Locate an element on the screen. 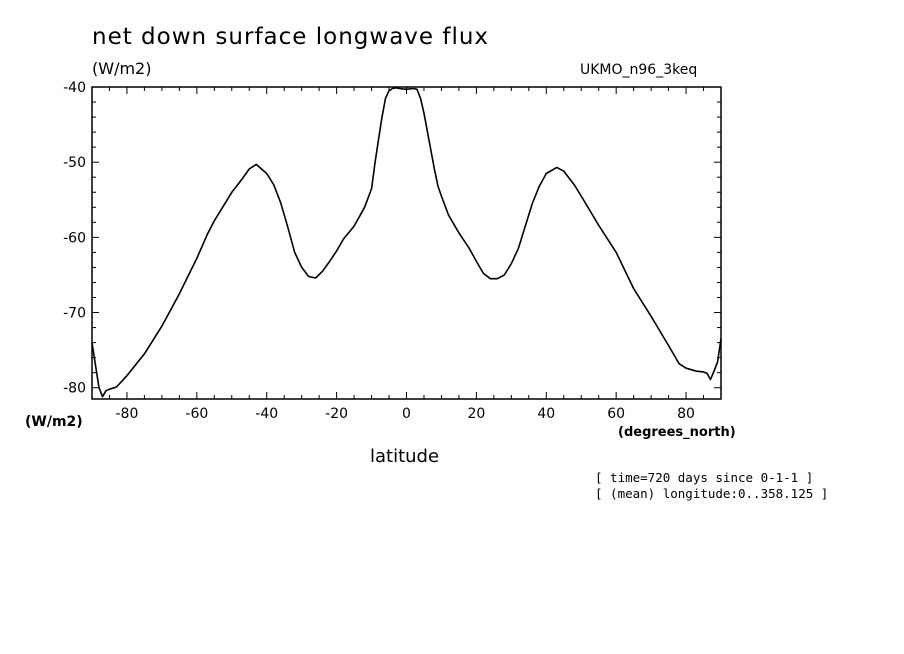  x-tick-label: 80 is located at coordinates (686, 414).